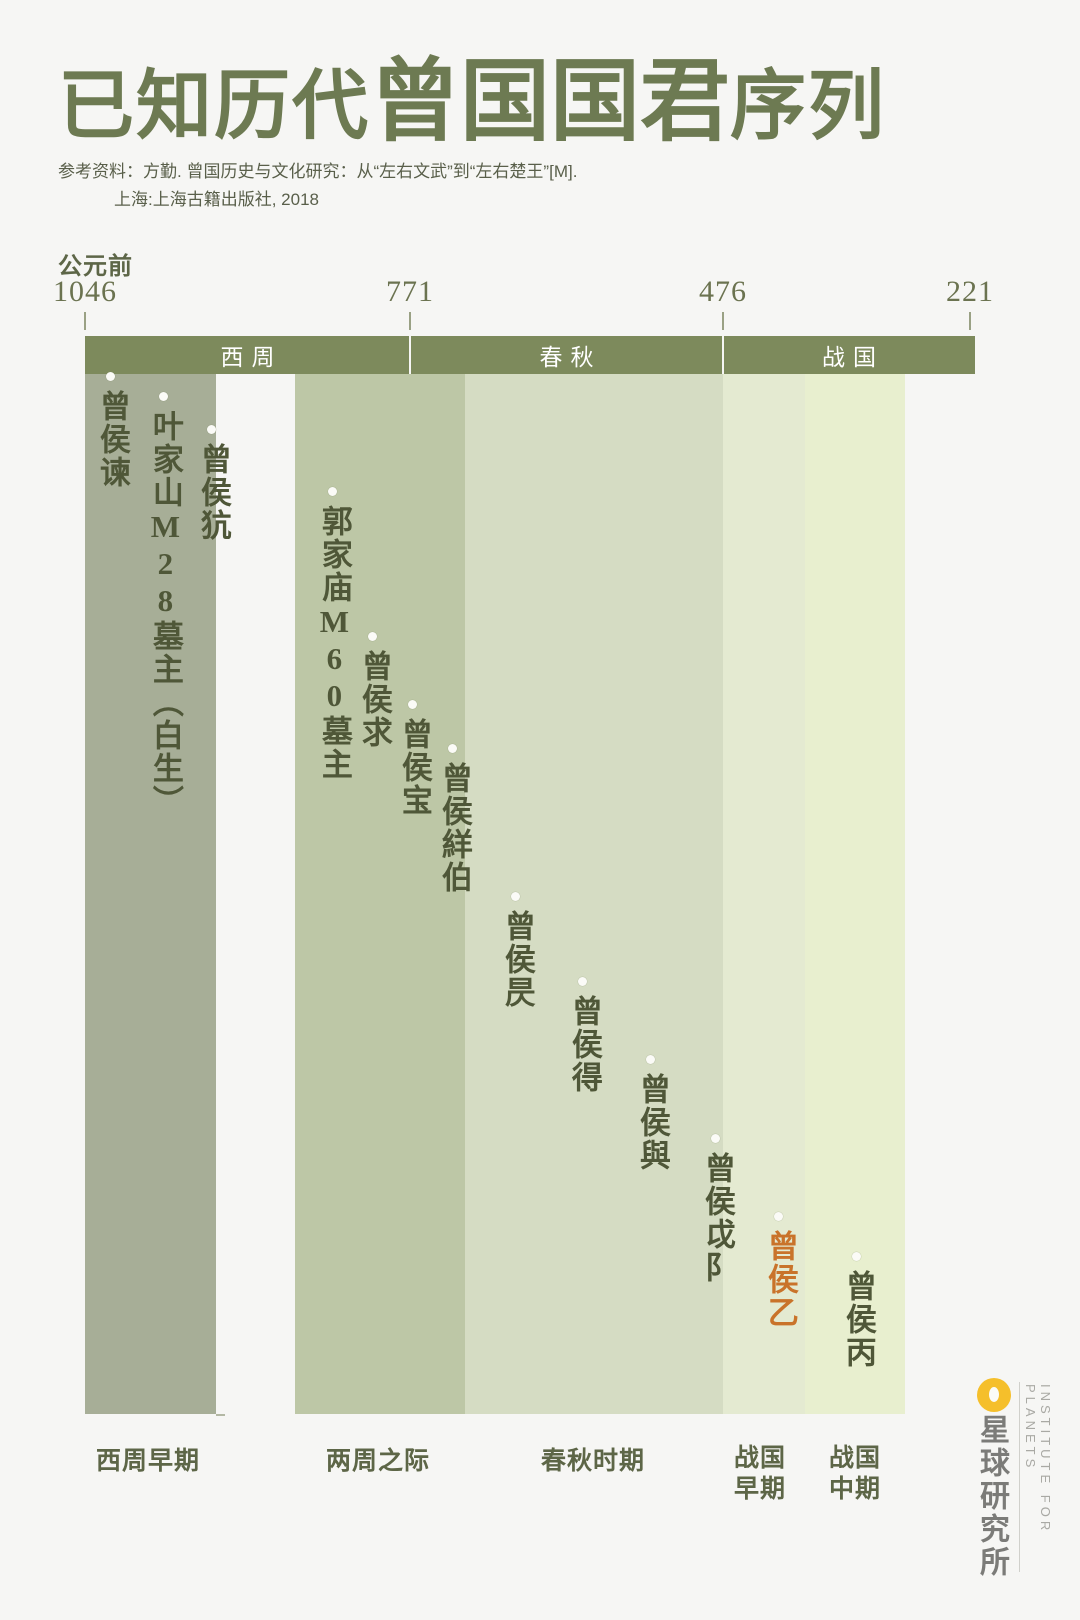 Image resolution: width=1080 pixels, height=1620 pixels. I want to click on title-part-2: 曾国国君, so click(550, 102).